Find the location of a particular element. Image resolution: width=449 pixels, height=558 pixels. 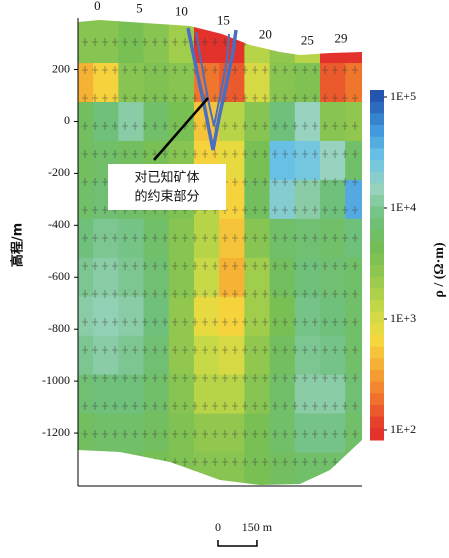

x-tick-label: 20 is located at coordinates (265, 34).